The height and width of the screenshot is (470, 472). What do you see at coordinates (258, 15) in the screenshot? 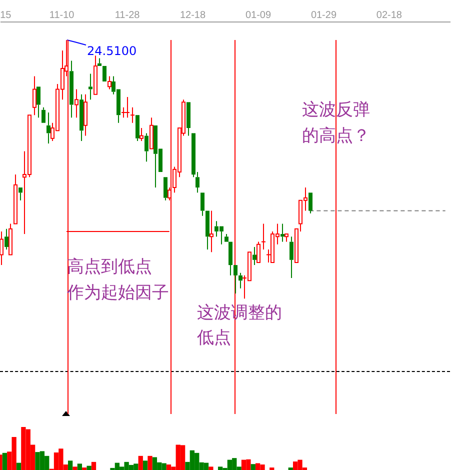
I see `x-tick-label: 01-09` at bounding box center [258, 15].